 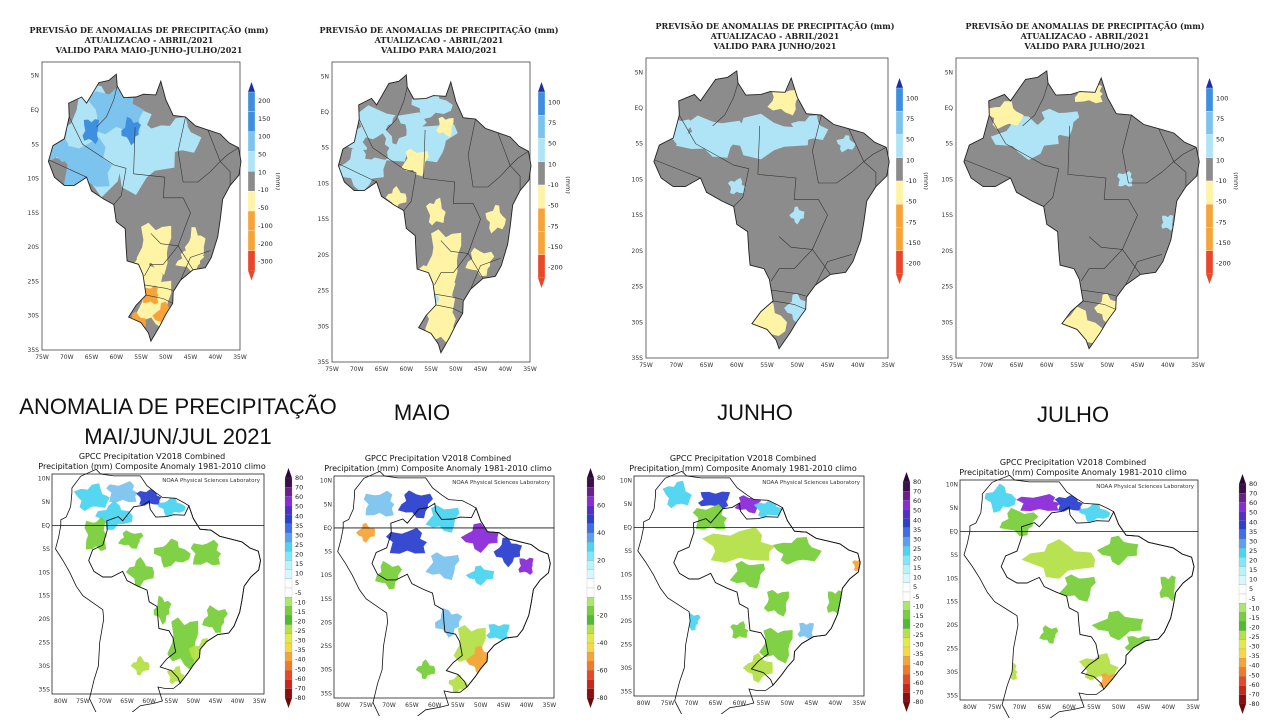 What do you see at coordinates (1253, 494) in the screenshot?
I see `colorbar-label: 70` at bounding box center [1253, 494].